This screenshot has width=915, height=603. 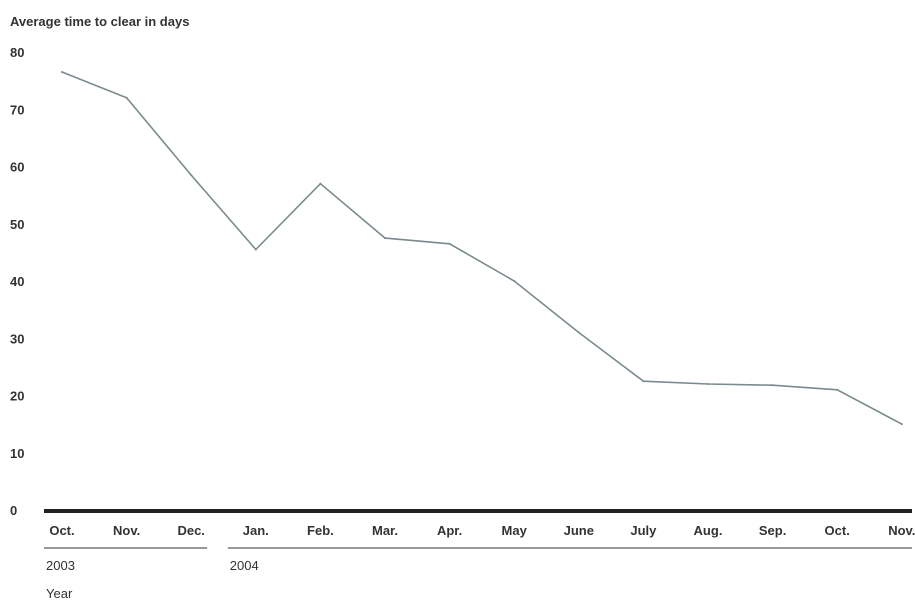 I want to click on y-tick-label: 60, so click(x=17, y=167).